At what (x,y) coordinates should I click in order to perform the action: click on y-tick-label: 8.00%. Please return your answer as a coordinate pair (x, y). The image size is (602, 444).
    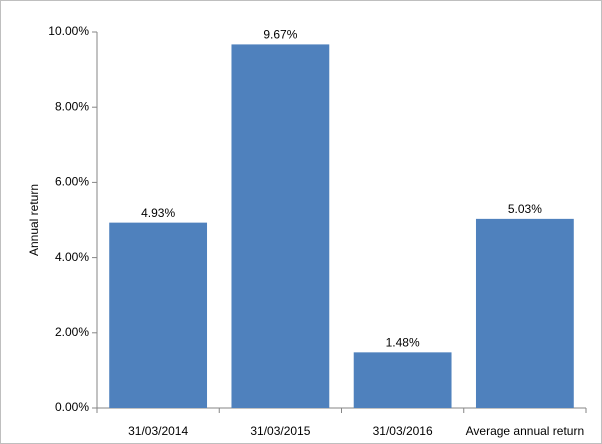
    Looking at the image, I should click on (72, 106).